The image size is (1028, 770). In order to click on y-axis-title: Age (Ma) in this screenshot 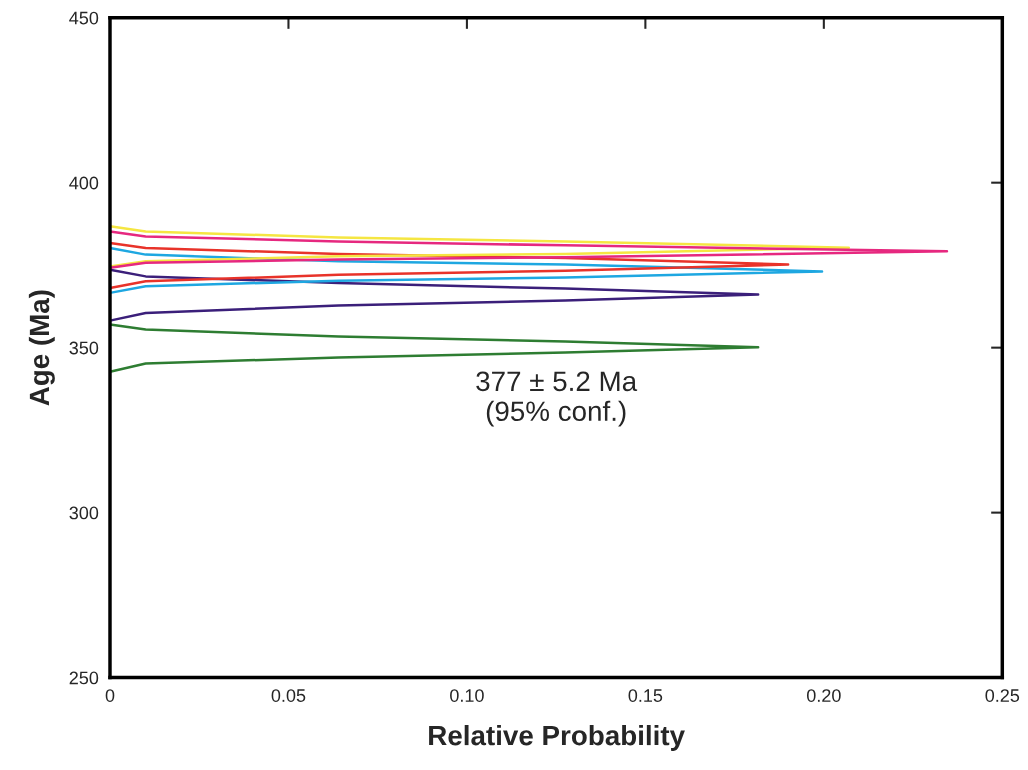, I will do `click(41, 348)`.